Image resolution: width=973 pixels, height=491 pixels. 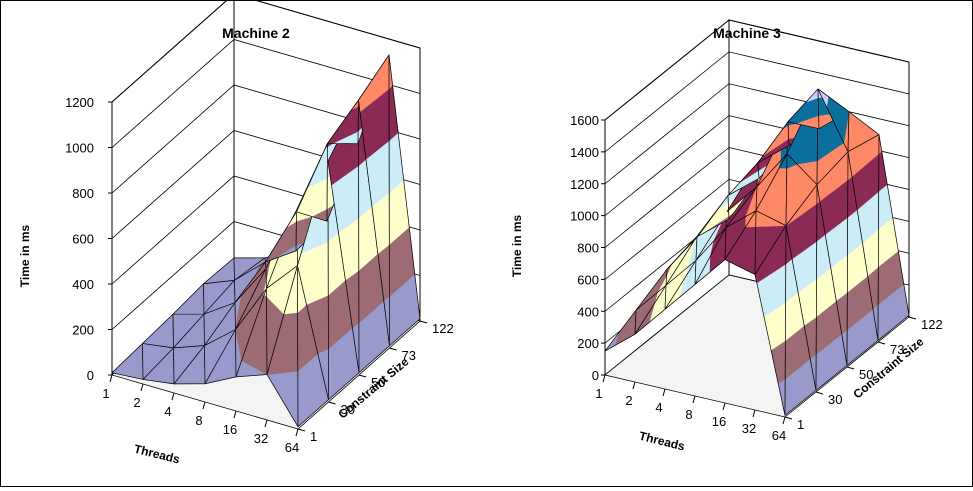 What do you see at coordinates (747, 33) in the screenshot?
I see `chart-title: Machine 3` at bounding box center [747, 33].